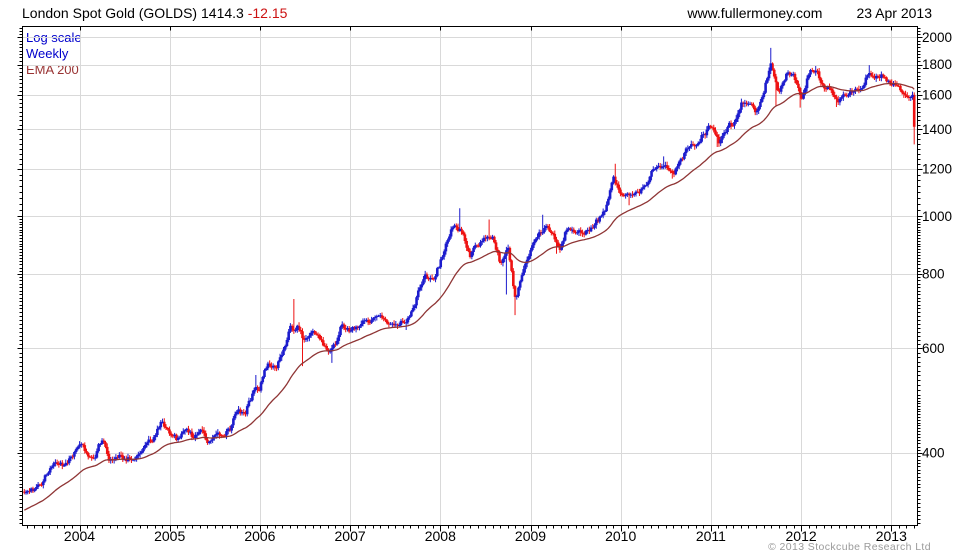 The width and height of the screenshot is (980, 560). I want to click on svg-text: 2013, so click(891, 536).